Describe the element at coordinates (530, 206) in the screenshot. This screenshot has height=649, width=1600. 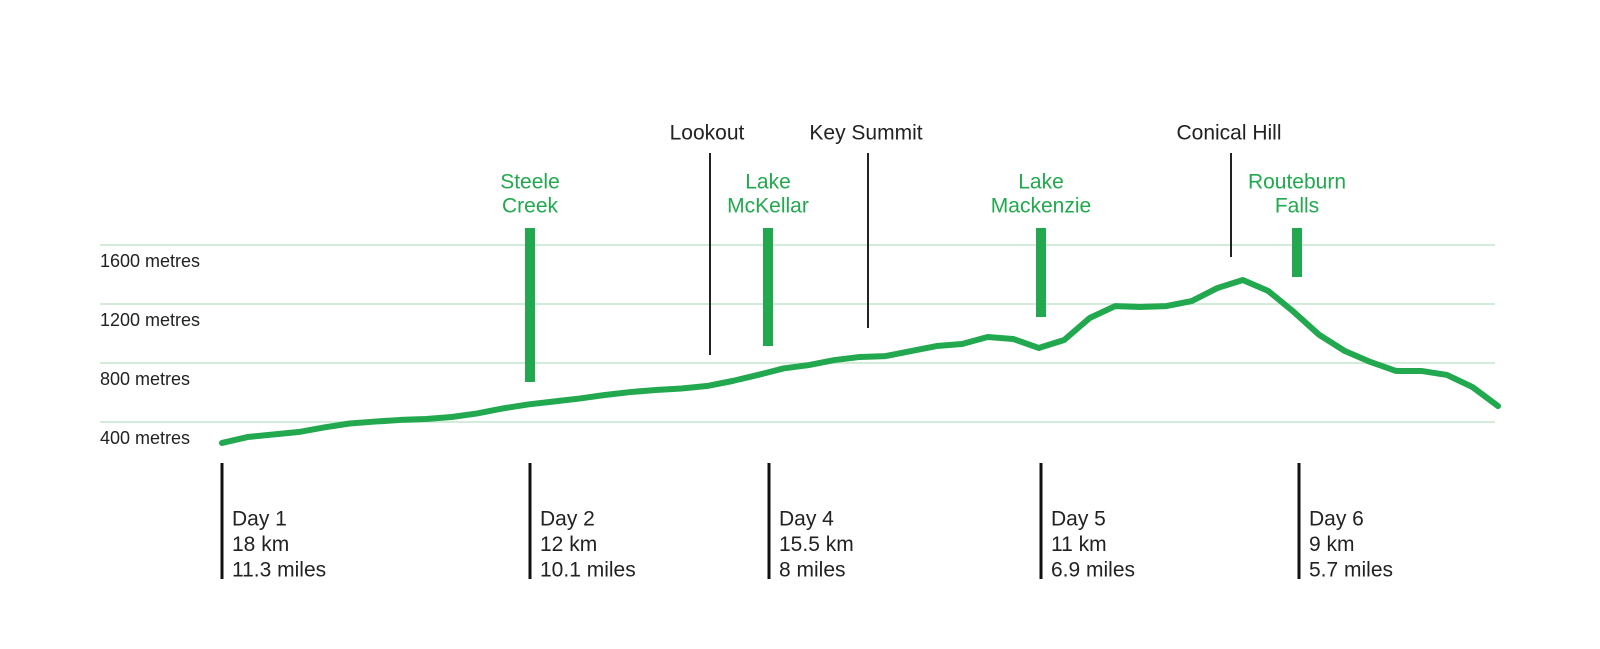
I see `hut-label: Creek` at that location.